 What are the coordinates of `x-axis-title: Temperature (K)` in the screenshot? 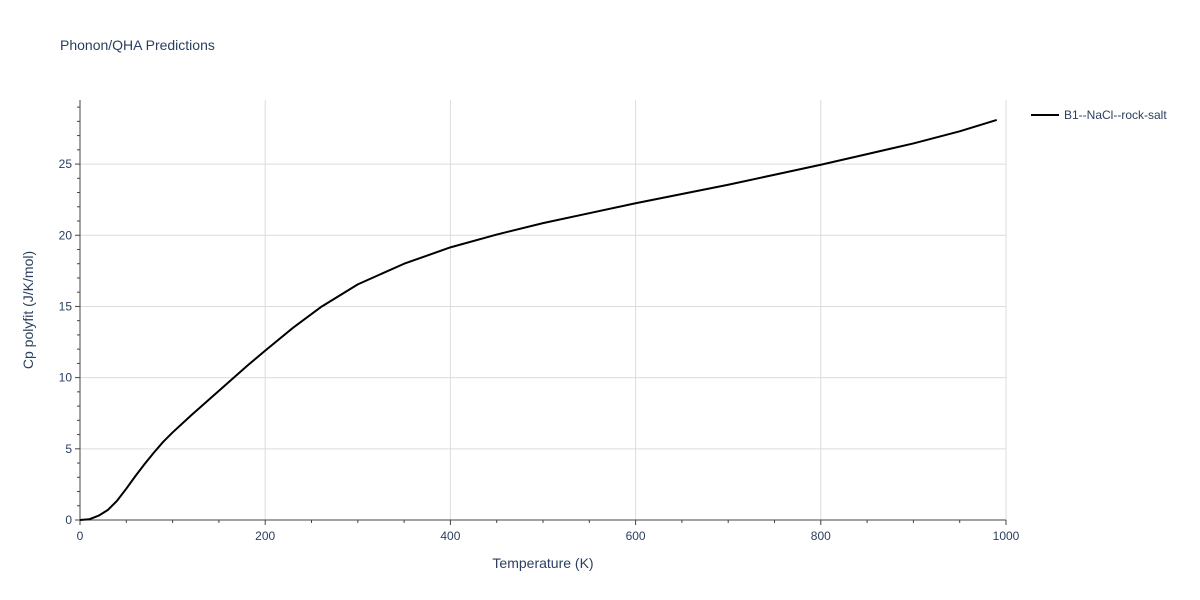 It's located at (542, 563).